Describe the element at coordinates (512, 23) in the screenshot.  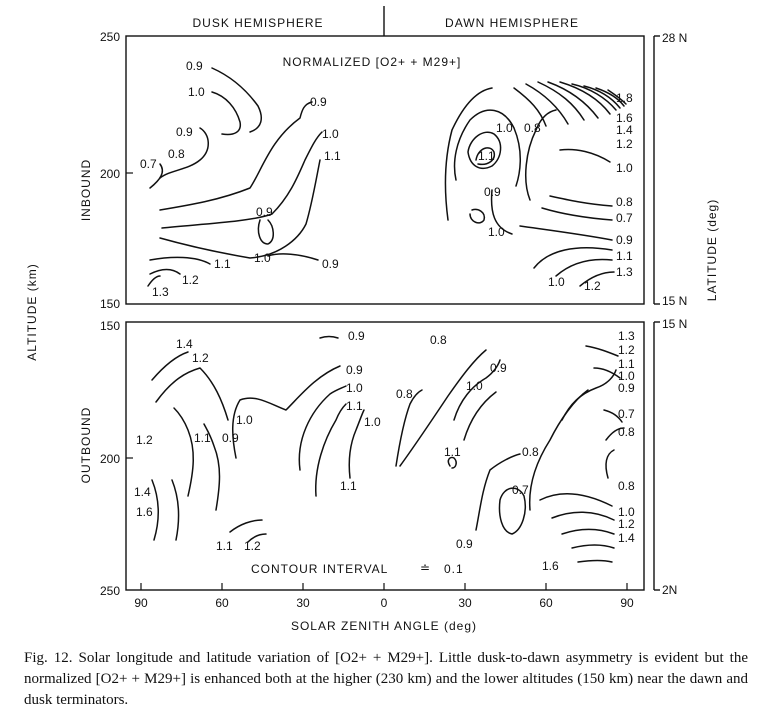
I see `dawn-hemisphere-label: DAWN HEMISPHERE` at that location.